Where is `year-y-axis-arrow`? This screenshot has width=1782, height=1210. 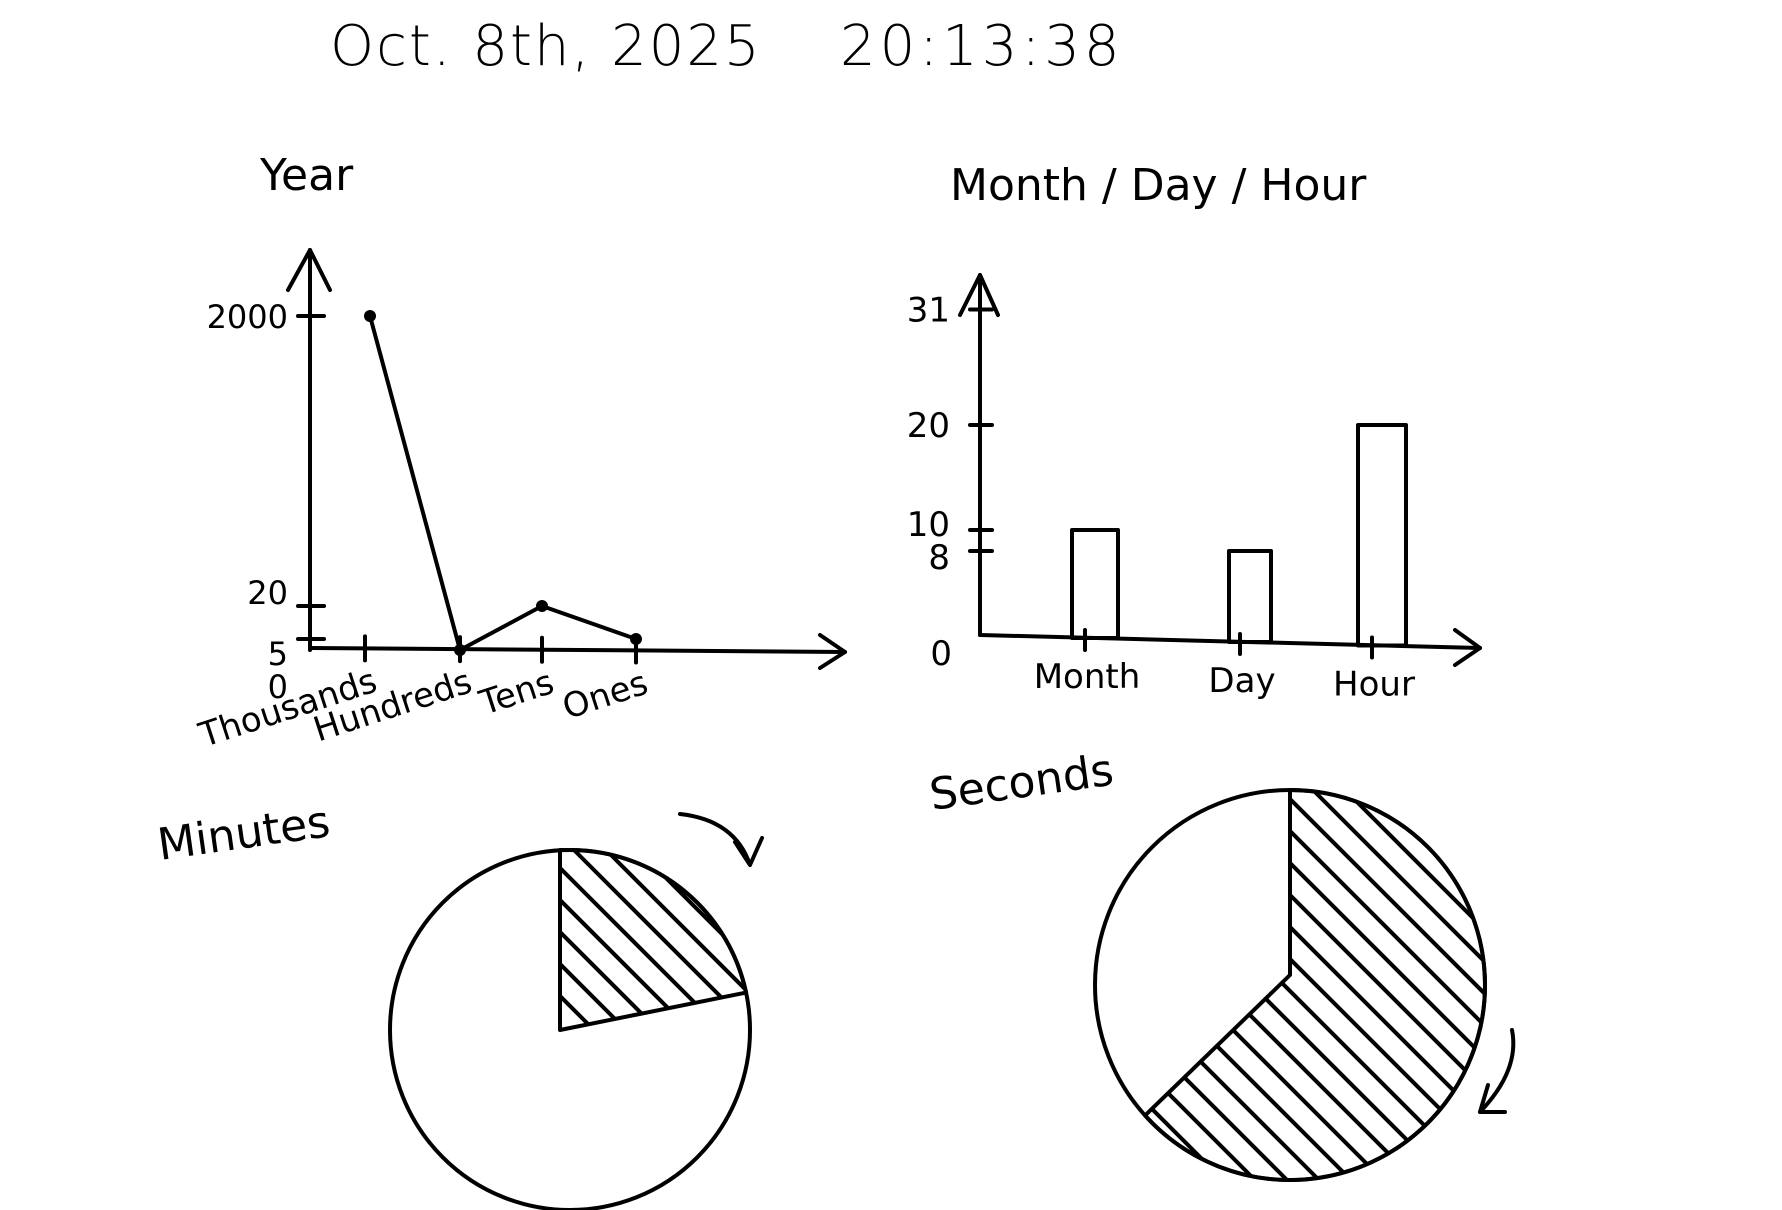 year-y-axis-arrow is located at coordinates (309, 270).